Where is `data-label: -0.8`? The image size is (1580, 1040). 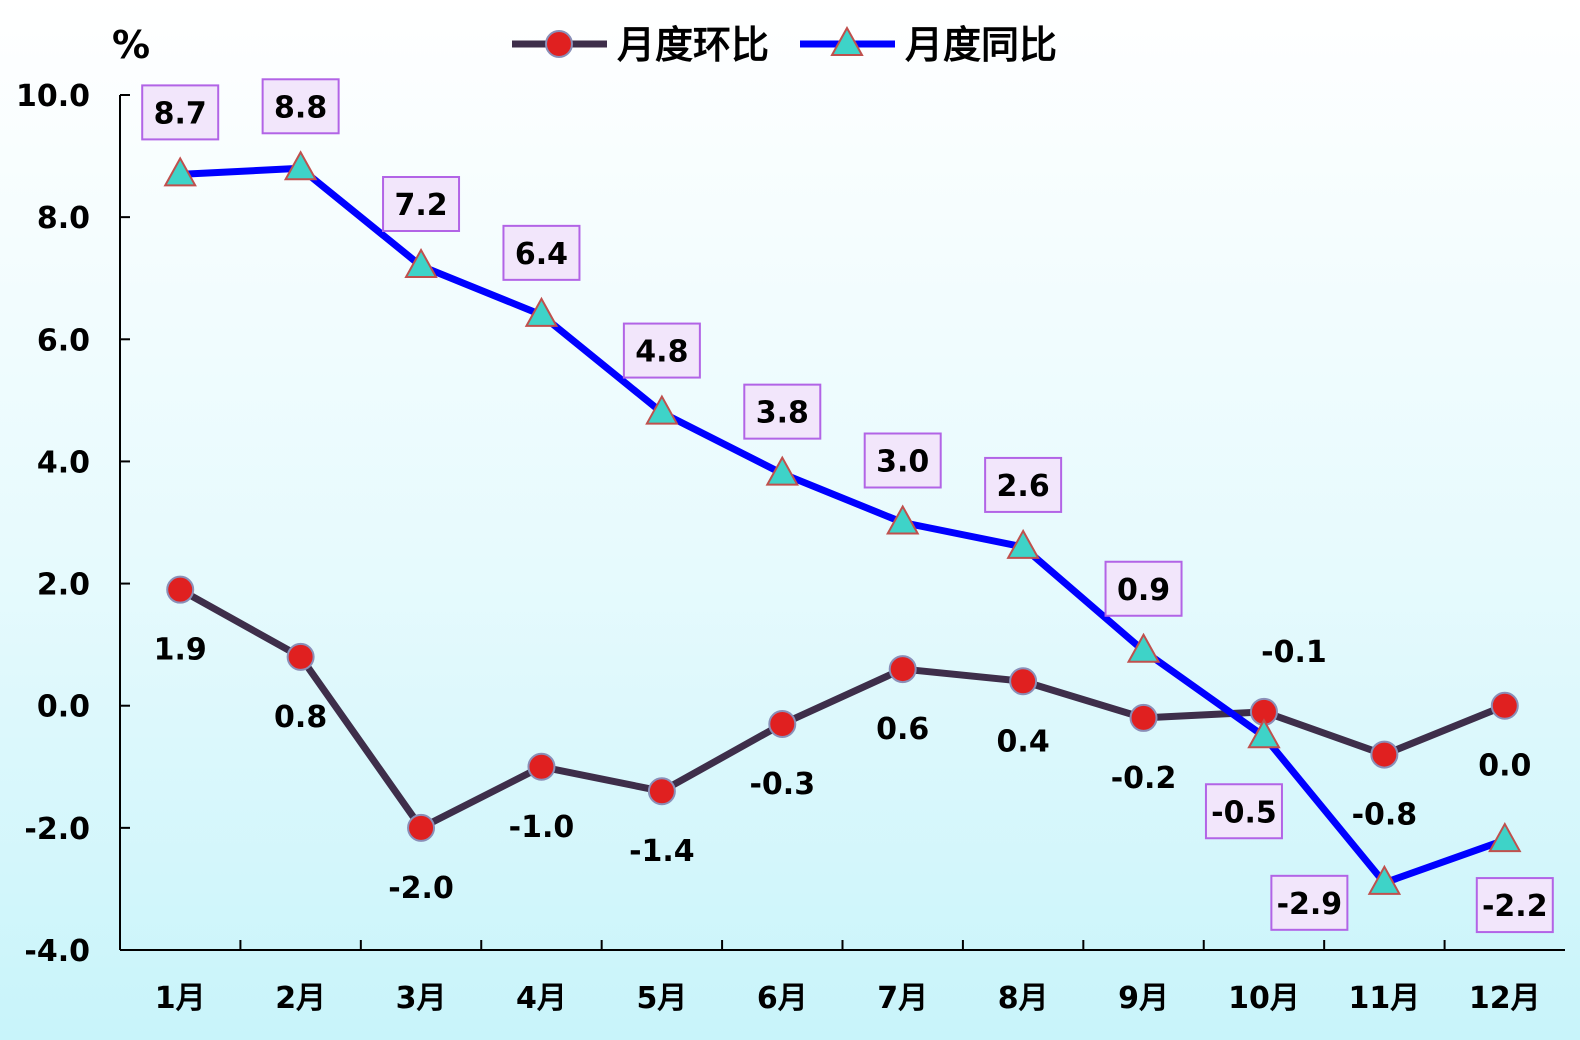
data-label: -0.8 is located at coordinates (1385, 815).